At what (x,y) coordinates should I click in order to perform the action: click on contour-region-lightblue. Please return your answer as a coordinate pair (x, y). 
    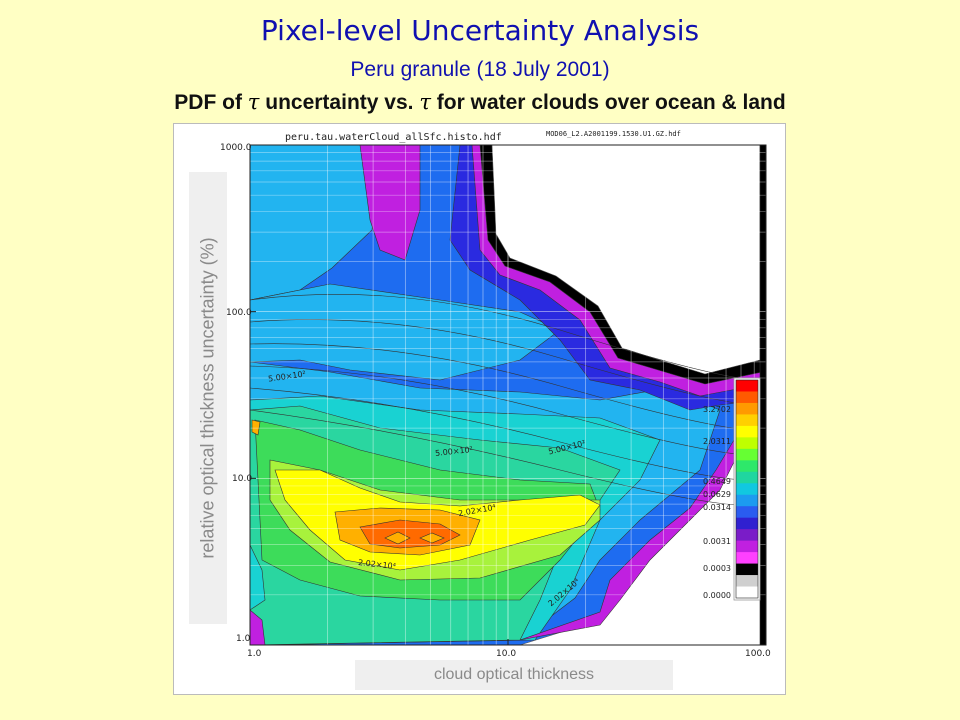
    Looking at the image, I should click on (405, 332).